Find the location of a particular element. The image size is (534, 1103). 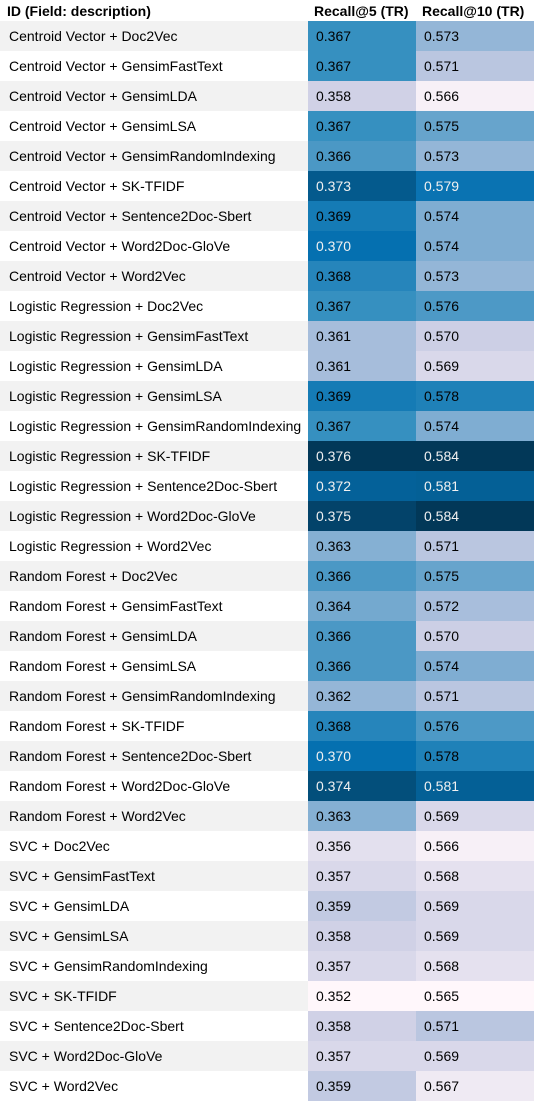

row-id-cell: Centroid Vector + GensimLDA is located at coordinates (154, 96).